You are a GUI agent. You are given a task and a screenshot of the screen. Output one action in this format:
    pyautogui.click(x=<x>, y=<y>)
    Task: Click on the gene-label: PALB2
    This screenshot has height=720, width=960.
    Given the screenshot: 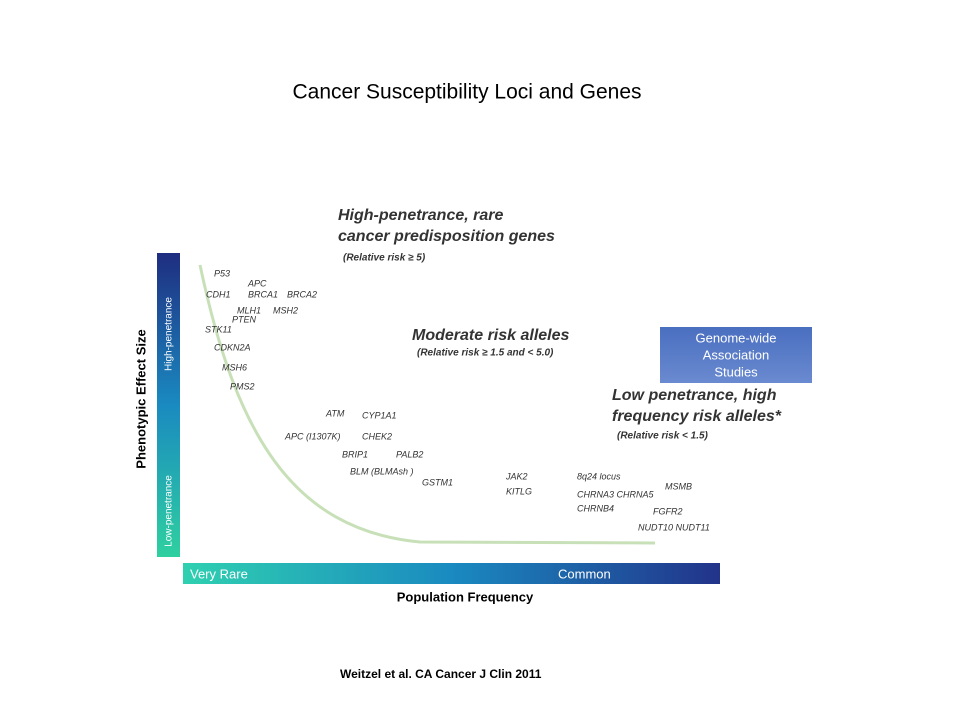 What is the action you would take?
    pyautogui.click(x=409, y=454)
    